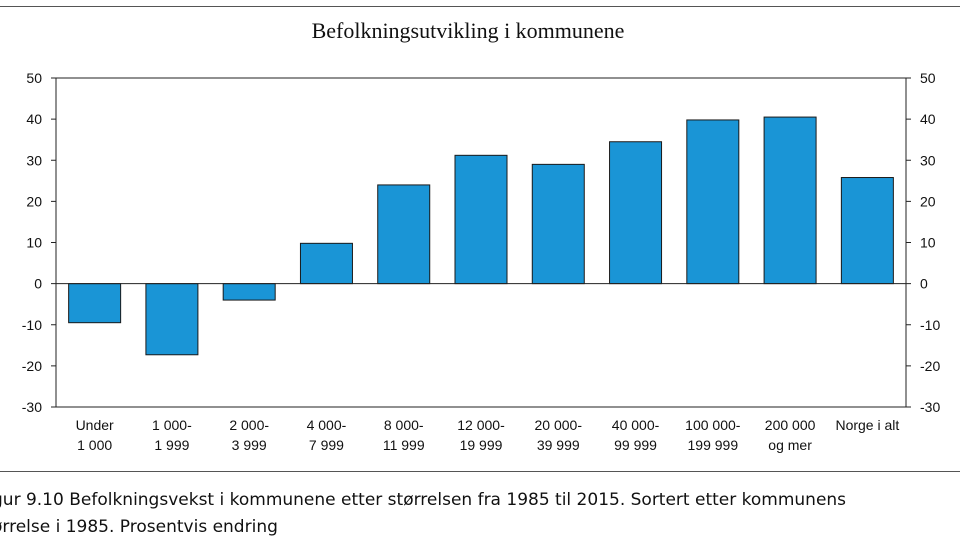  I want to click on x-tick-label: Under, so click(95, 425).